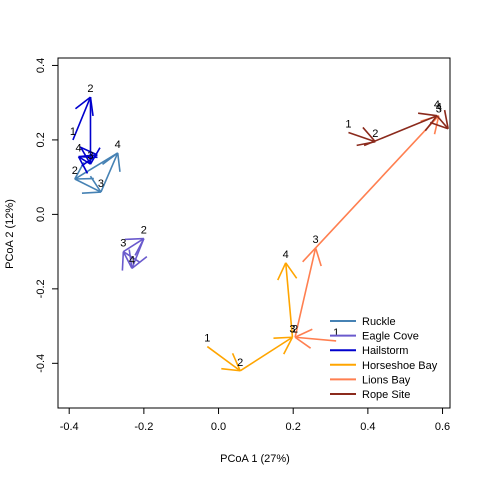 The width and height of the screenshot is (480, 480). I want to click on series-eagle-cove: 3 2 4, so click(134, 248).